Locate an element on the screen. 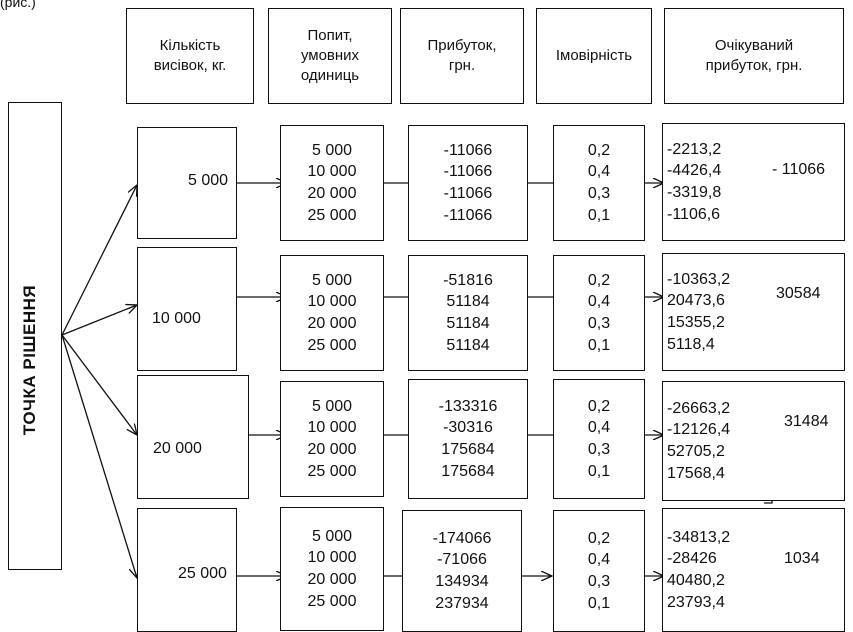 The width and height of the screenshot is (853, 632). quantity-value: 10 000 is located at coordinates (176, 318).